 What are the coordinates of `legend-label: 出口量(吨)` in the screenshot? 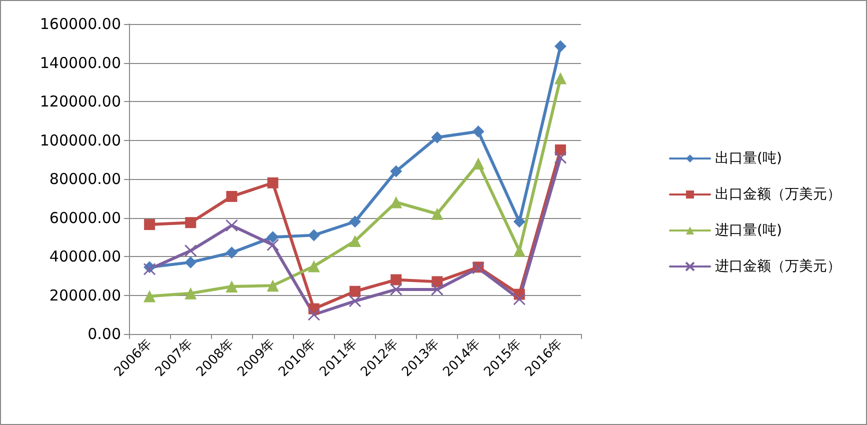 It's located at (748, 158).